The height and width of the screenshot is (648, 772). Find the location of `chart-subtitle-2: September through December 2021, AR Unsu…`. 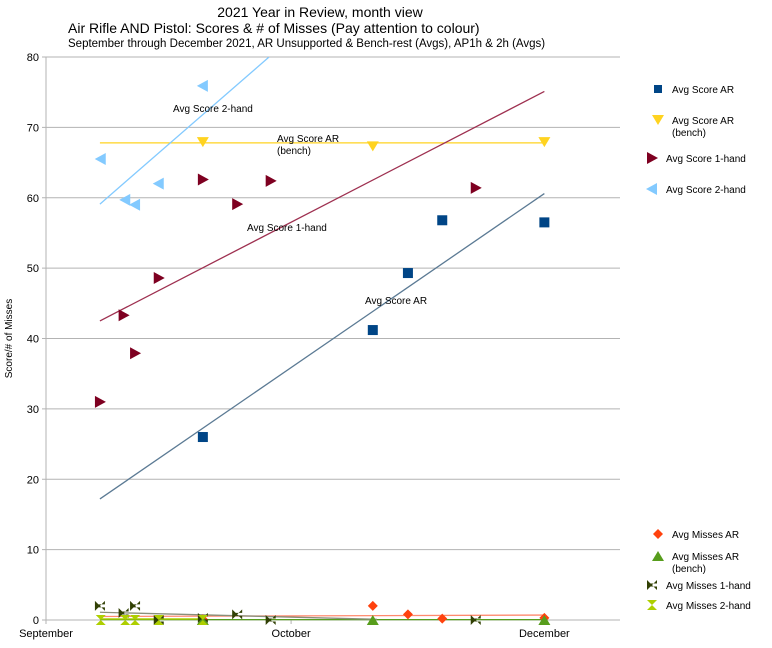

chart-subtitle-2: September through December 2021, AR Unsu… is located at coordinates (307, 44).